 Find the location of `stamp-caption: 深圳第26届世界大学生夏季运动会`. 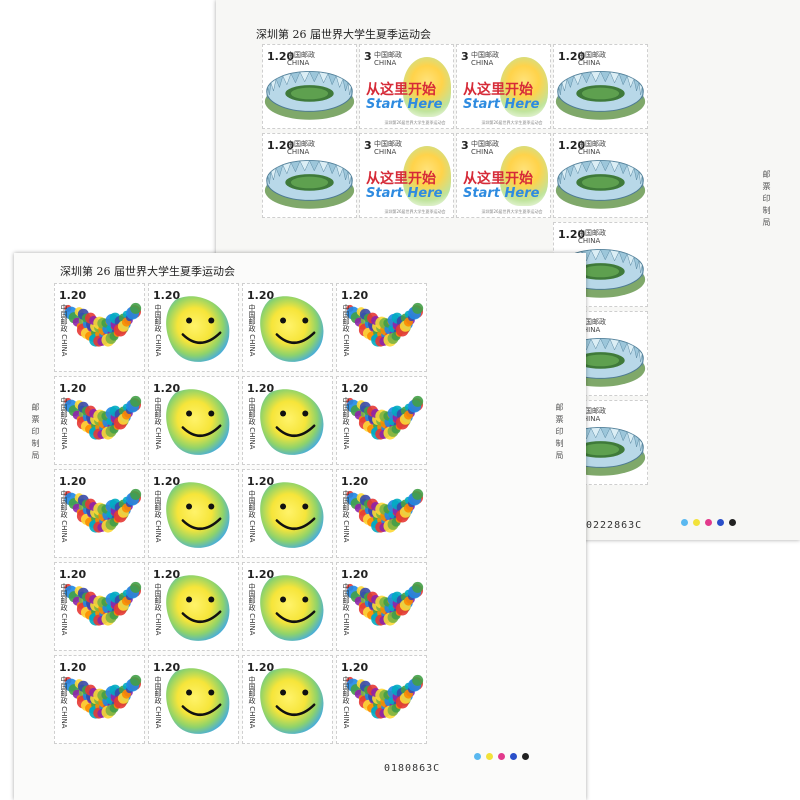

stamp-caption: 深圳第26届世界大学生夏季运动会 is located at coordinates (512, 211).